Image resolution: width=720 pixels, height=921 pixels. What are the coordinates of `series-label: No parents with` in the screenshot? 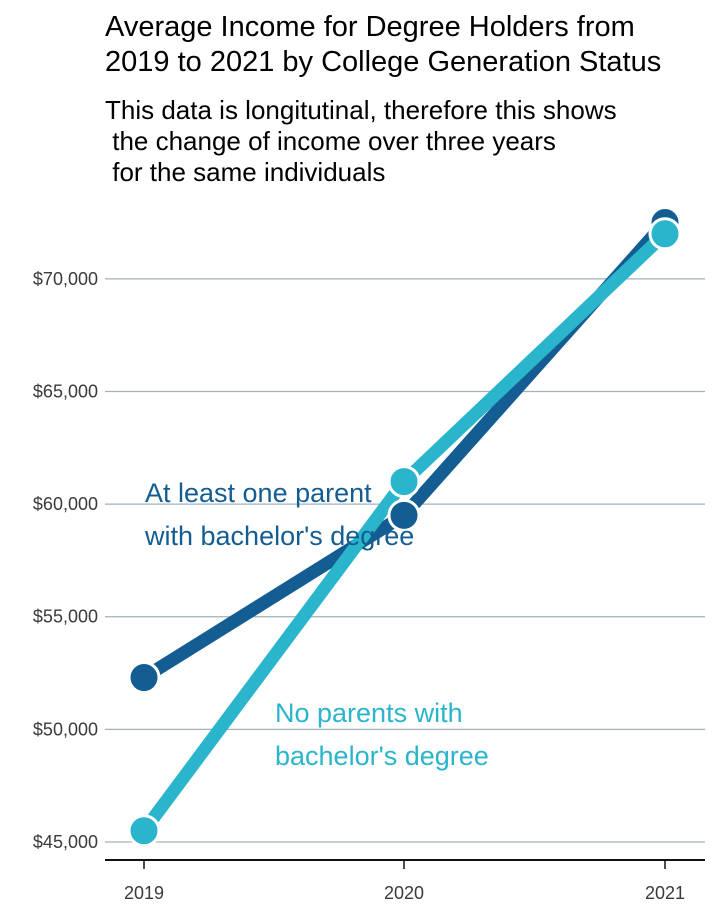 It's located at (369, 713).